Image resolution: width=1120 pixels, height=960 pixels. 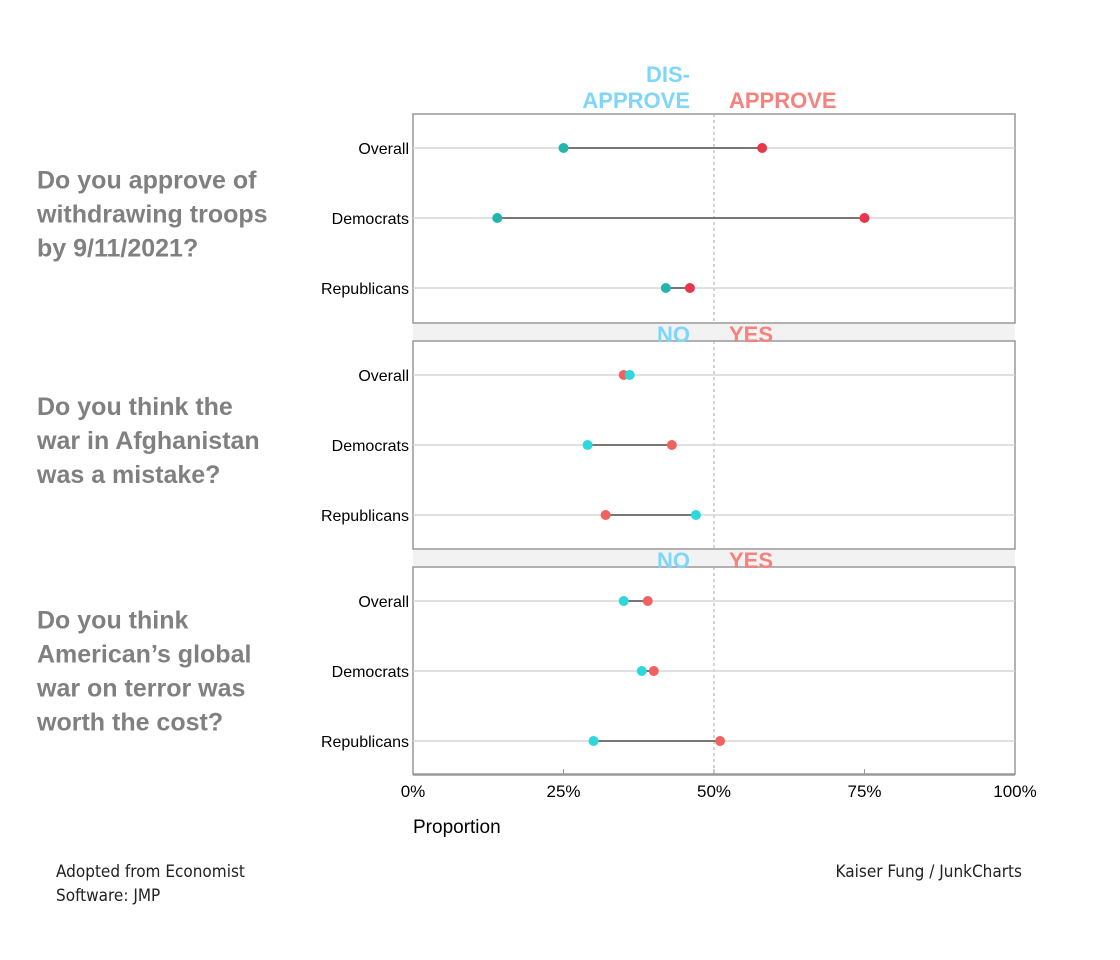 I want to click on footer-credit: Kaiser Fung / JunkCharts, so click(x=929, y=872).